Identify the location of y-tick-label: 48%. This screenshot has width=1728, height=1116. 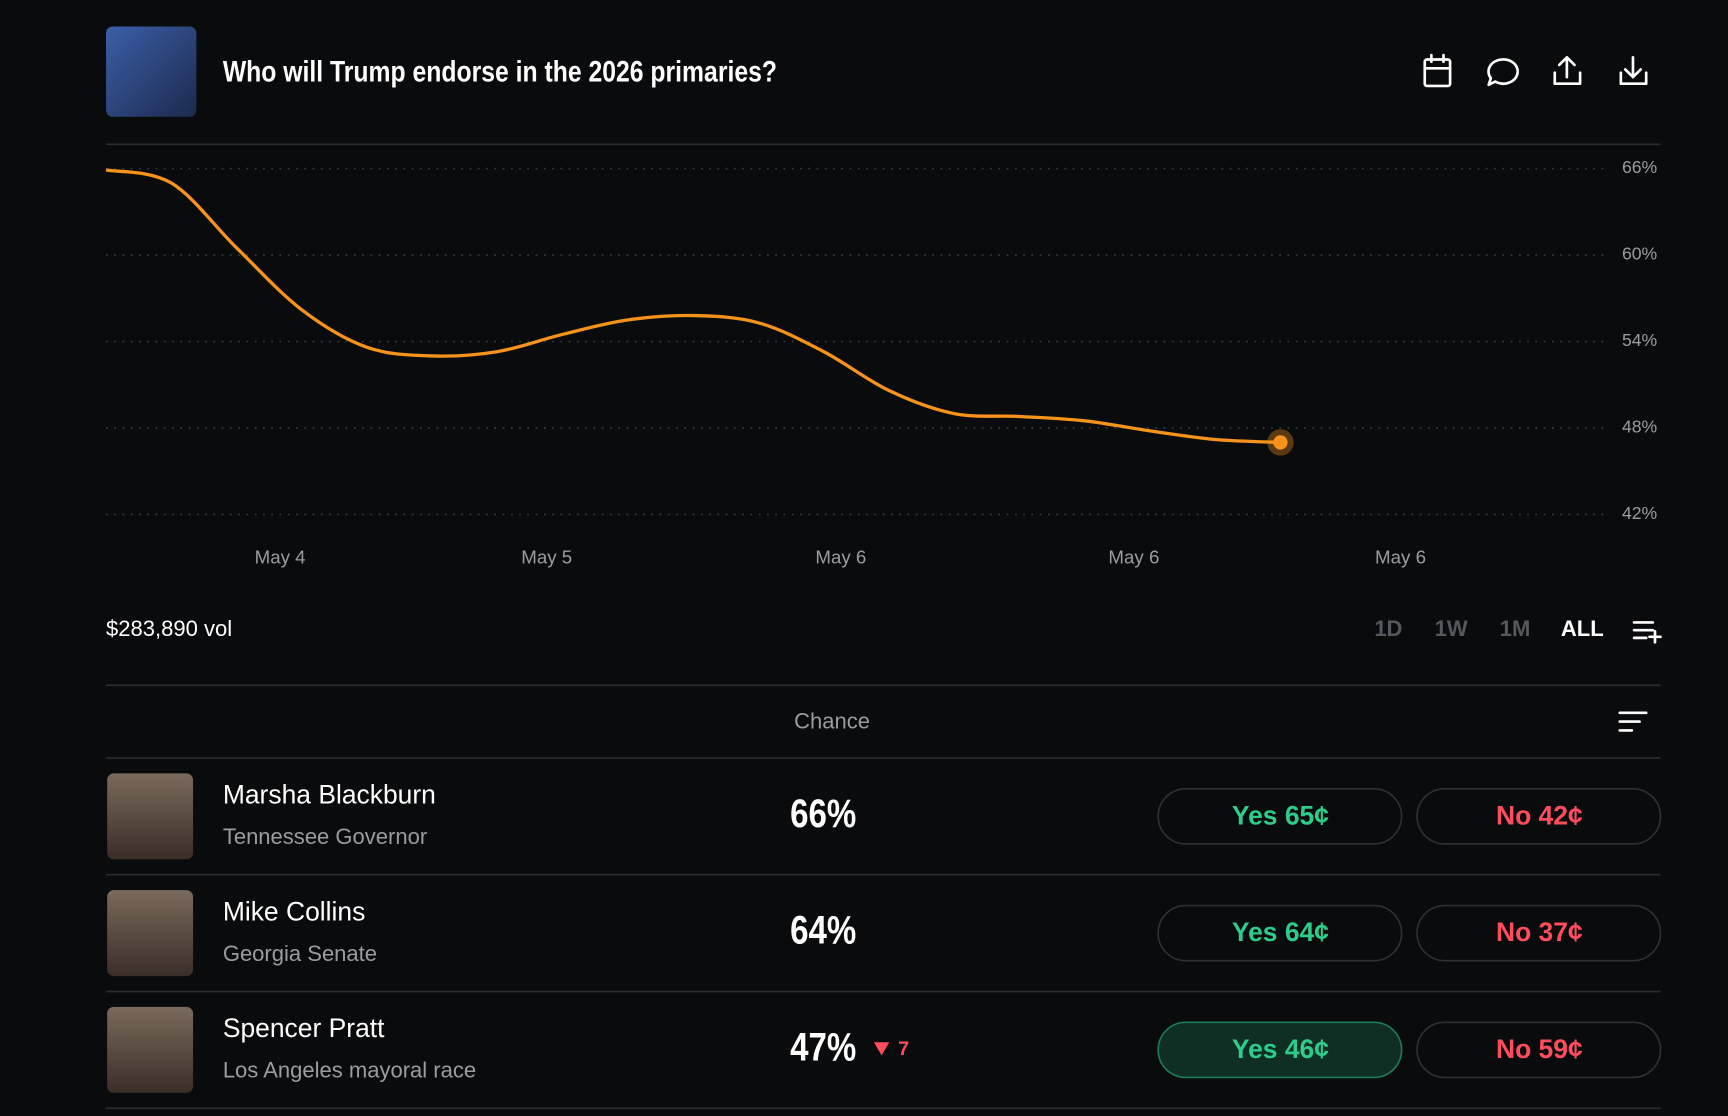
(1640, 427).